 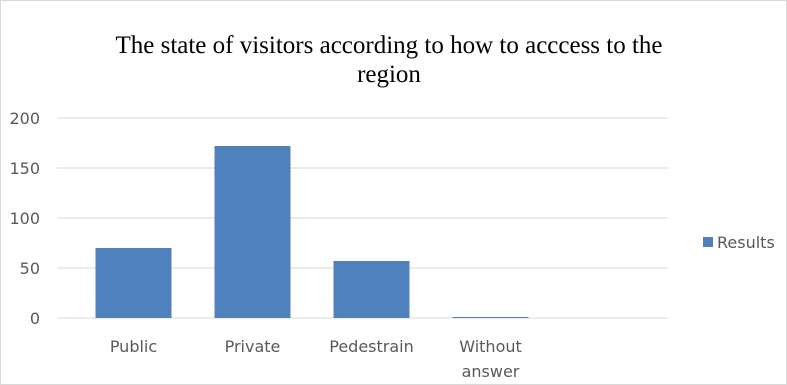 I want to click on legend: Results, so click(x=739, y=242).